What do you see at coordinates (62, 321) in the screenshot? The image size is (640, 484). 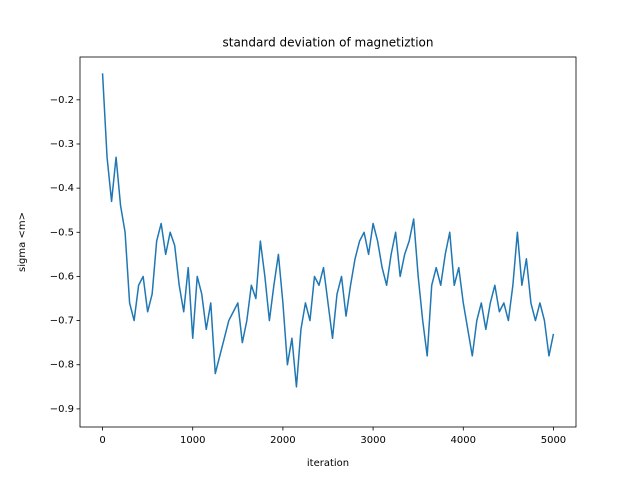 I see `y-tick-label: −0.7` at bounding box center [62, 321].